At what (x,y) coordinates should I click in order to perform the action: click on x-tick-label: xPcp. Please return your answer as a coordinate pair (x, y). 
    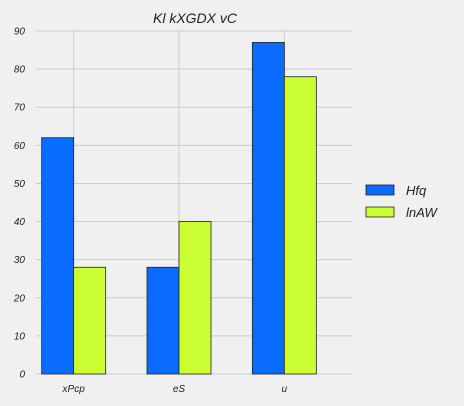
    Looking at the image, I should click on (74, 389).